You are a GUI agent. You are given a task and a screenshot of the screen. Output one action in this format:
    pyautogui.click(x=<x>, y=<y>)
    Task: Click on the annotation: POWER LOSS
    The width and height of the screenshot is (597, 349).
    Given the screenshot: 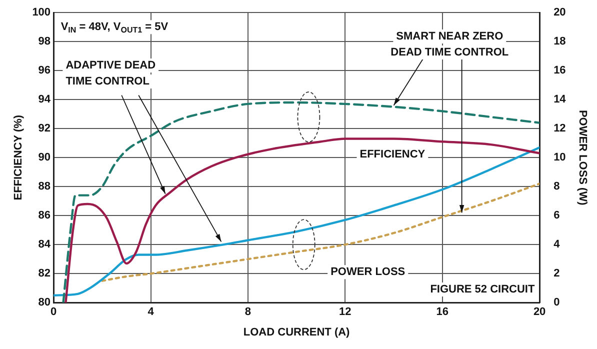 What is the action you would take?
    pyautogui.click(x=368, y=272)
    